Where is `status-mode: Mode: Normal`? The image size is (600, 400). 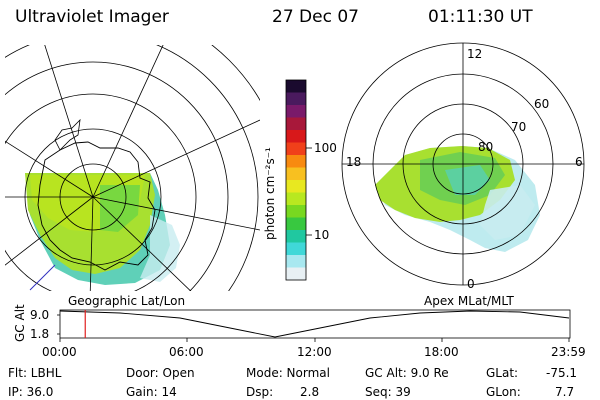 status-mode: Mode: Normal is located at coordinates (288, 373).